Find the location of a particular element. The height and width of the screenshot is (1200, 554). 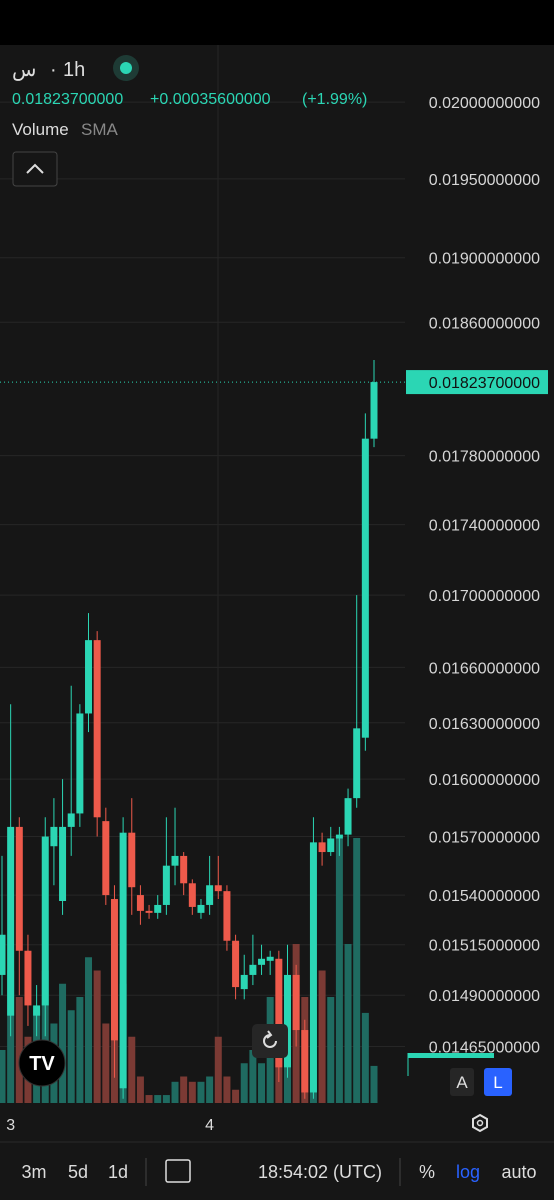

auto-toggle: auto is located at coordinates (518, 1172).